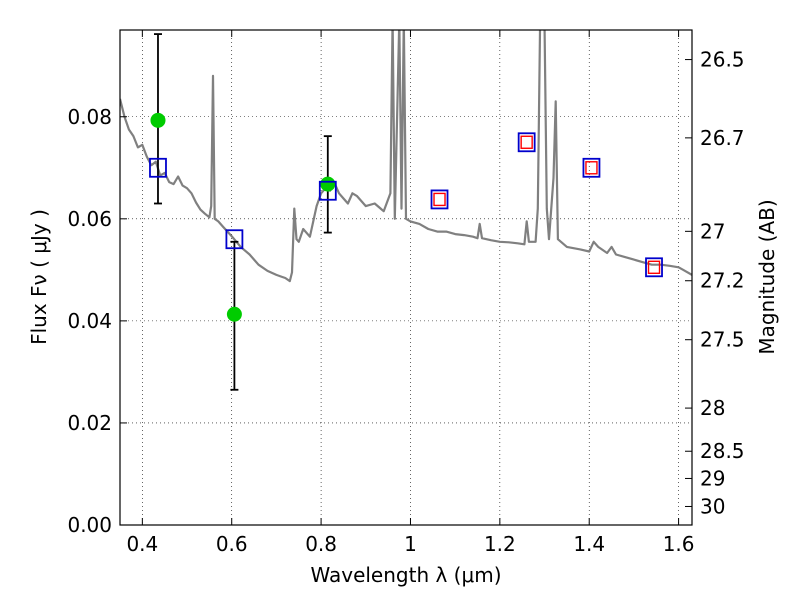 Image resolution: width=800 pixels, height=600 pixels. What do you see at coordinates (722, 281) in the screenshot?
I see `y2-tick-label: 27.2` at bounding box center [722, 281].